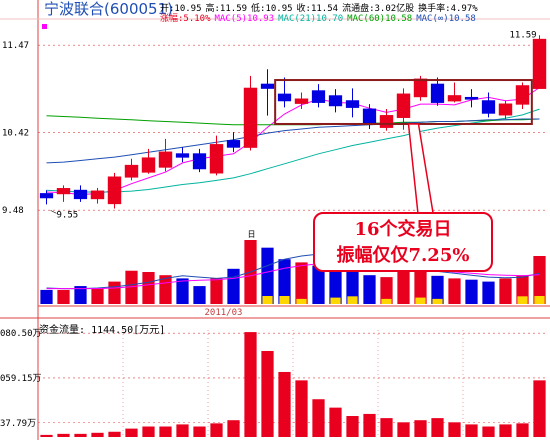  I want to click on high-annotation: 11.59, so click(523, 35).